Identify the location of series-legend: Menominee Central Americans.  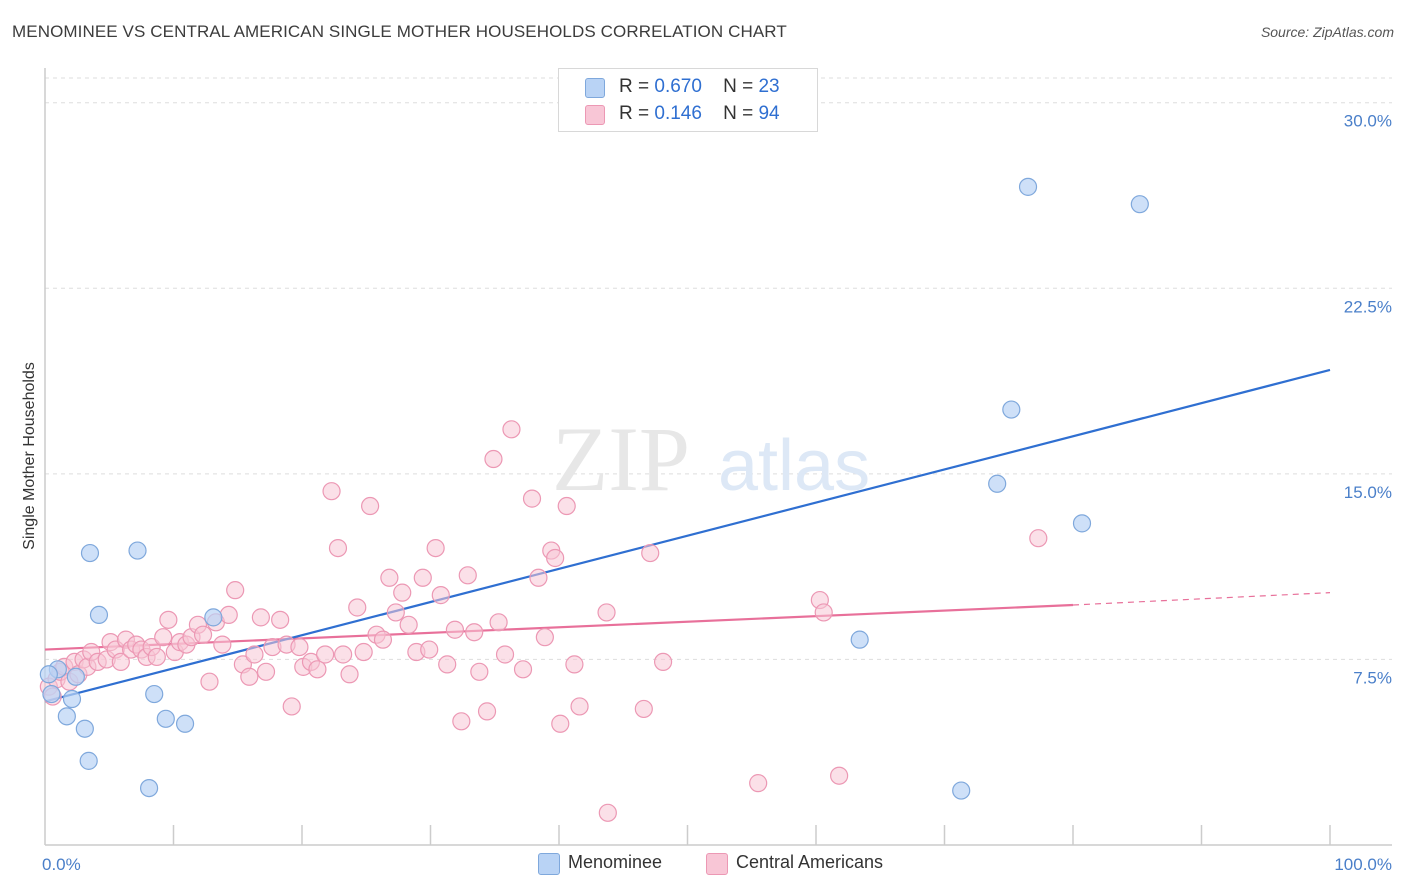
(703, 864).